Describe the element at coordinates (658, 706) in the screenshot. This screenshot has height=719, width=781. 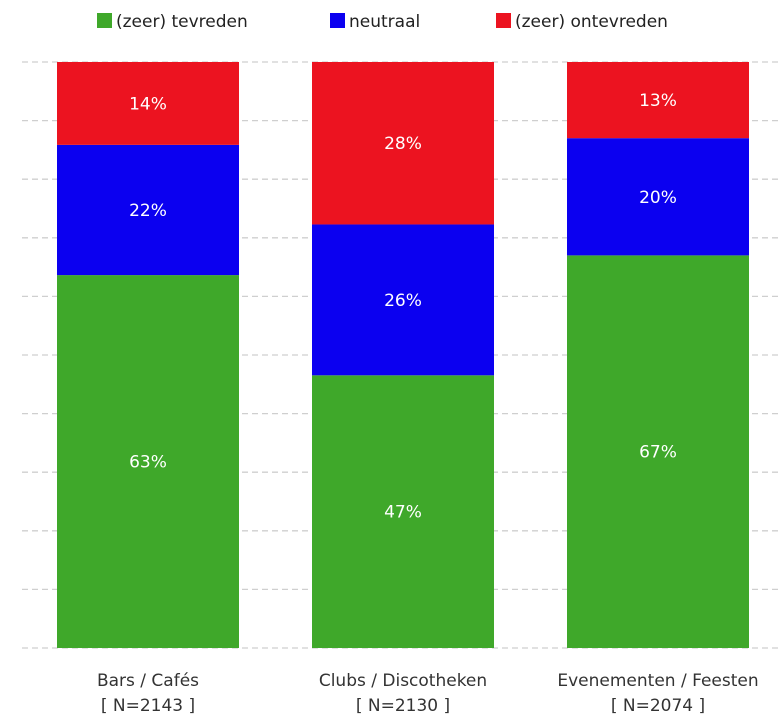
I see `category-sublabel: [ N=2074 ]` at that location.